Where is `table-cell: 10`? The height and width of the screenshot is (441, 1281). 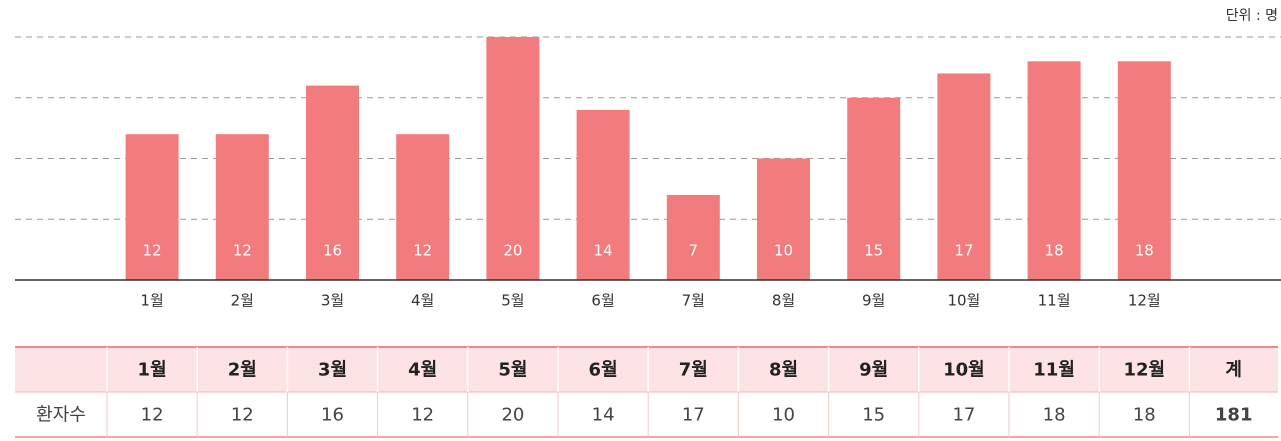 table-cell: 10 is located at coordinates (783, 415).